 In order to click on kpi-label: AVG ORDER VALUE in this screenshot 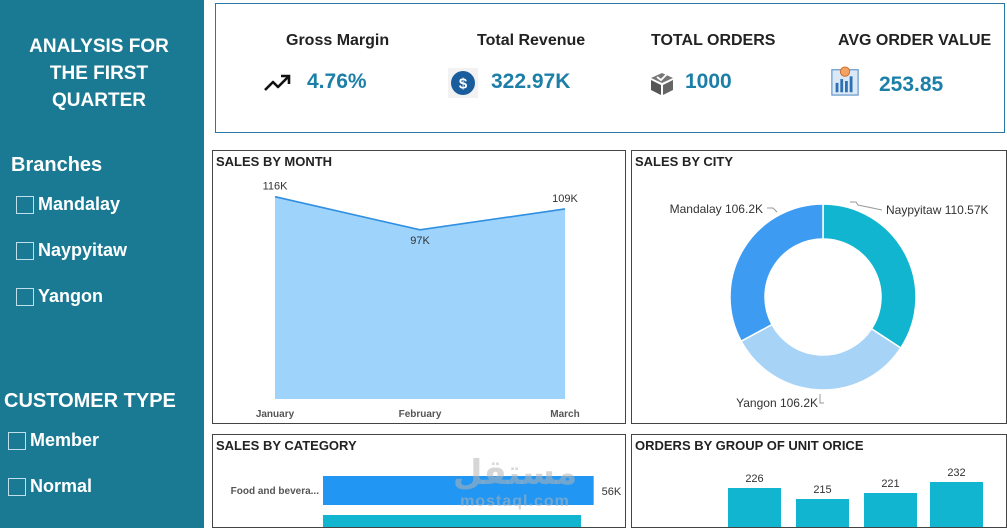, I will do `click(915, 40)`.